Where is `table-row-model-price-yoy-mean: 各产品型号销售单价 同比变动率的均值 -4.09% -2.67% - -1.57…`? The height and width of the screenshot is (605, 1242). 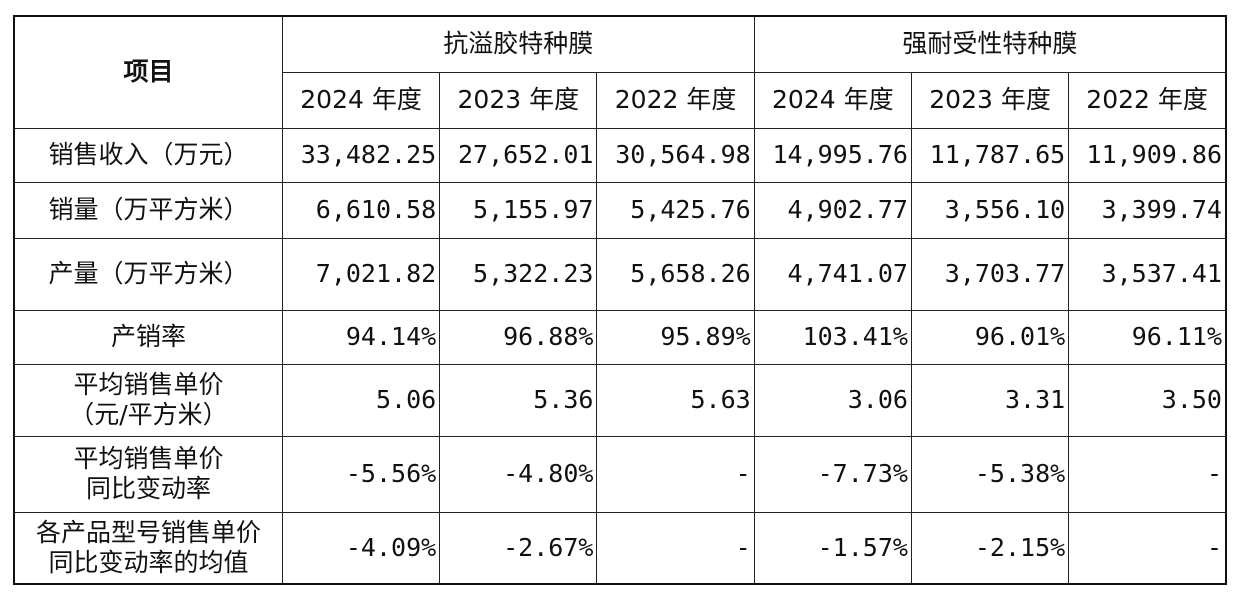 table-row-model-price-yoy-mean: 各产品型号销售单价 同比变动率的均值 -4.09% -2.67% - -1.57… is located at coordinates (620, 548).